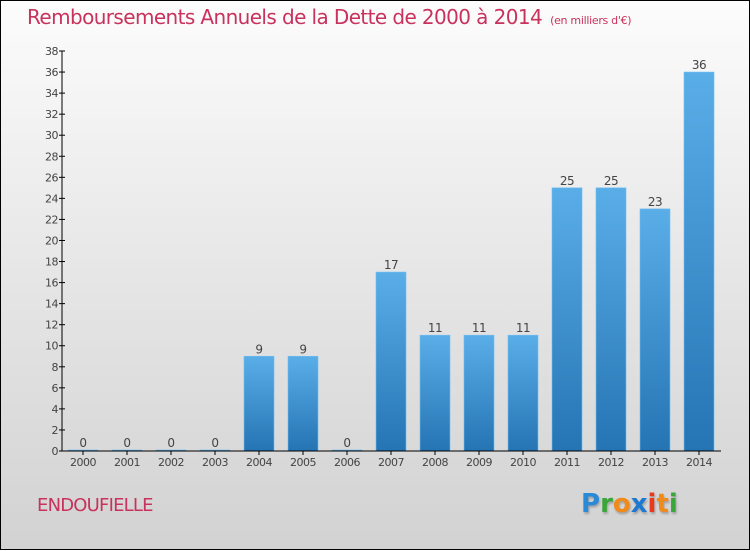  Describe the element at coordinates (523, 462) in the screenshot. I see `x-tick-label-2010: 2010` at that location.